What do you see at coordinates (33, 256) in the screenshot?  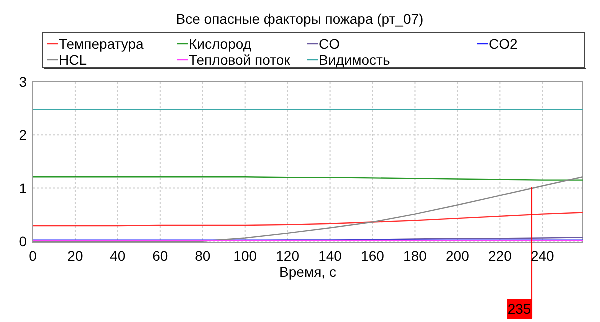 I see `x-tick-label: 0` at bounding box center [33, 256].